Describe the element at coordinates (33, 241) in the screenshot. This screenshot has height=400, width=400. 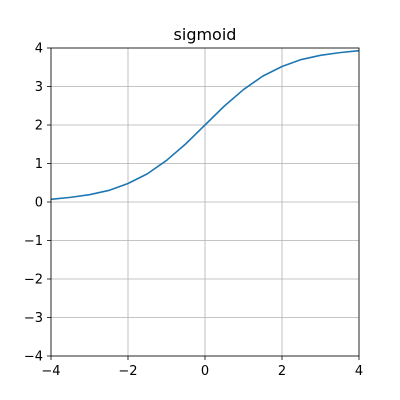
I see `y-tick-label: −1` at that location.